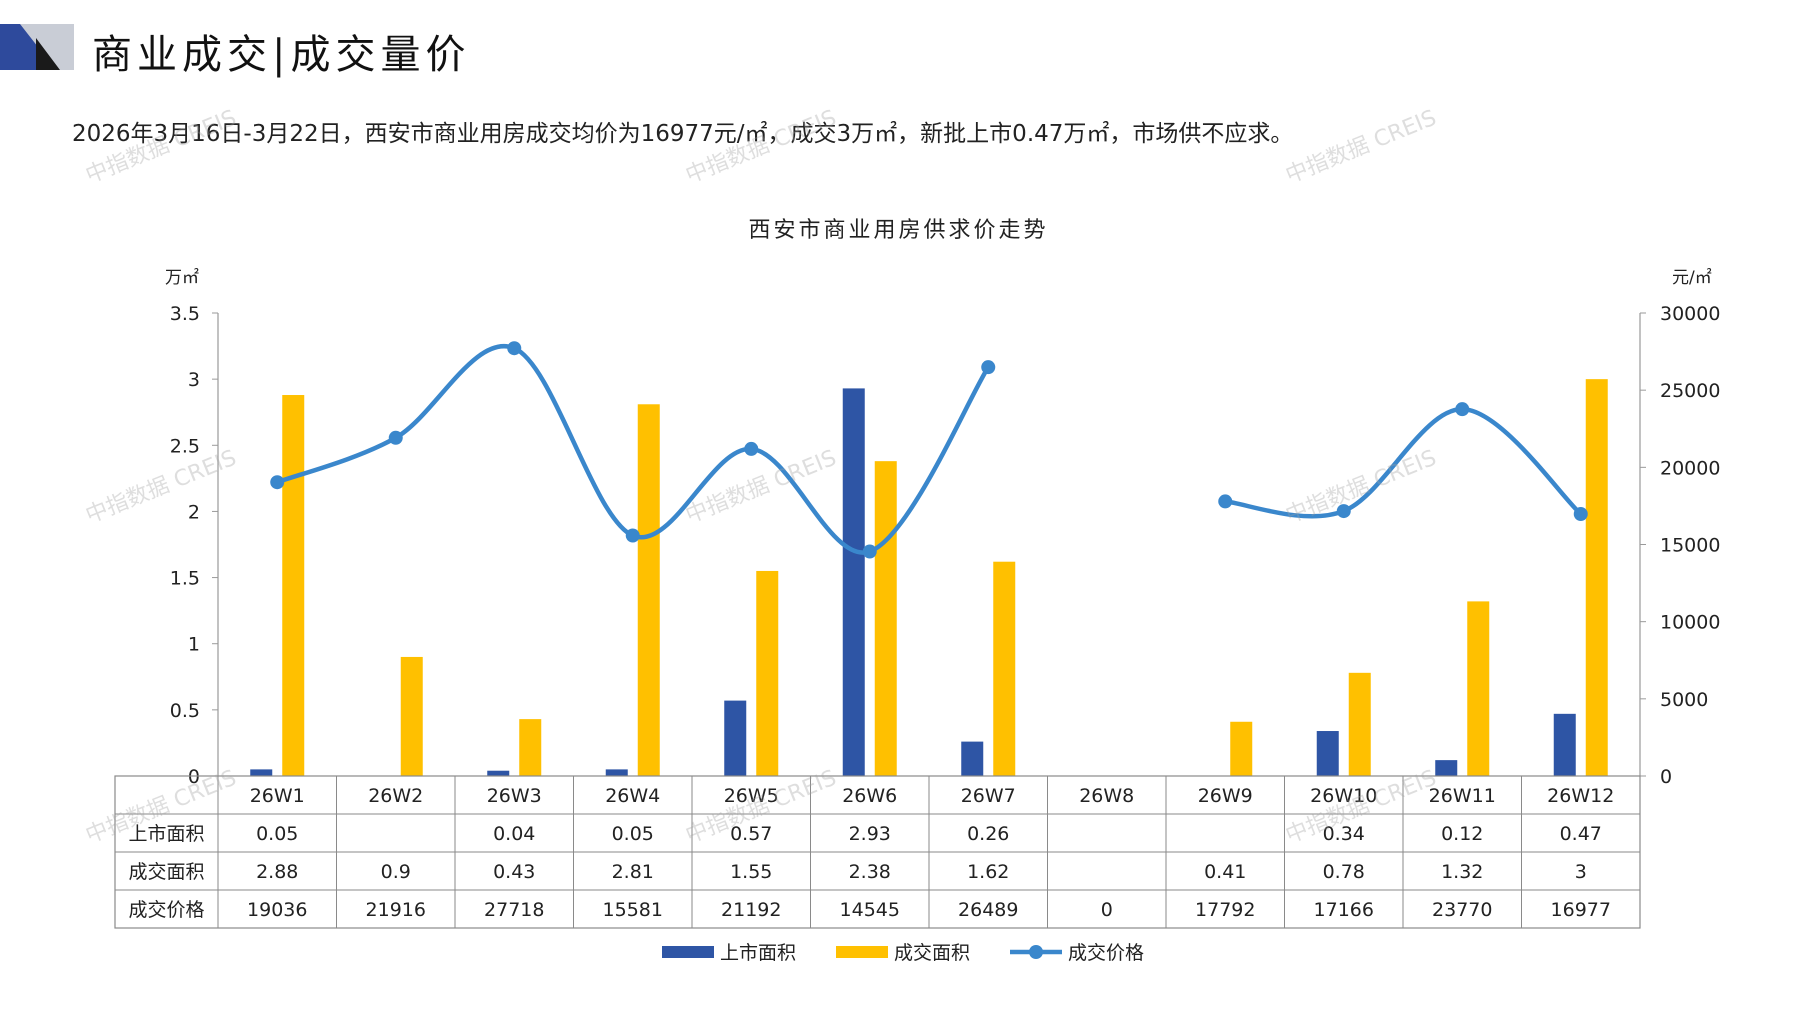 The width and height of the screenshot is (1797, 1010). Describe the element at coordinates (194, 380) in the screenshot. I see `left-axis-tick-label: 3` at that location.